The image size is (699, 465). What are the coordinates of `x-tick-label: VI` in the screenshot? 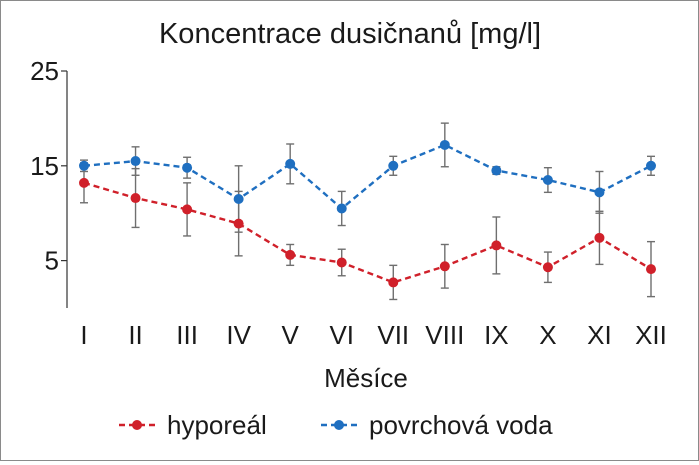 It's located at (341, 335).